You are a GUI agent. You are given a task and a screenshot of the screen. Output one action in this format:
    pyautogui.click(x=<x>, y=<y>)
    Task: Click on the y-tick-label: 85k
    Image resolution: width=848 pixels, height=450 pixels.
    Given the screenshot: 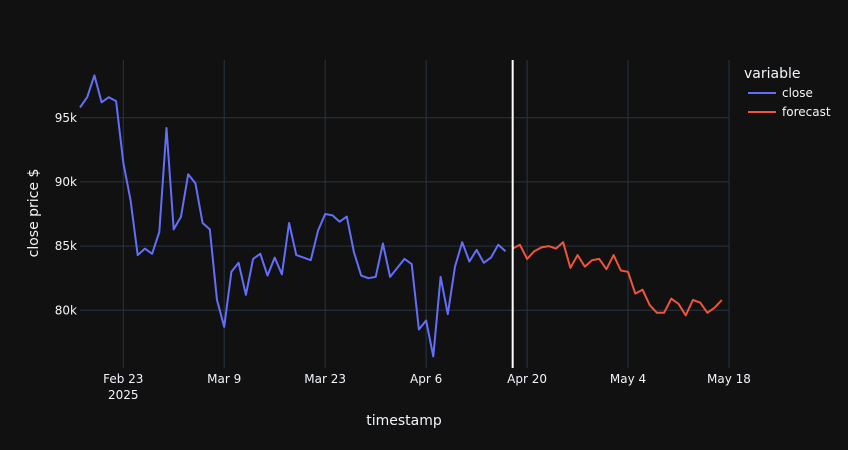 What is the action you would take?
    pyautogui.click(x=66, y=246)
    